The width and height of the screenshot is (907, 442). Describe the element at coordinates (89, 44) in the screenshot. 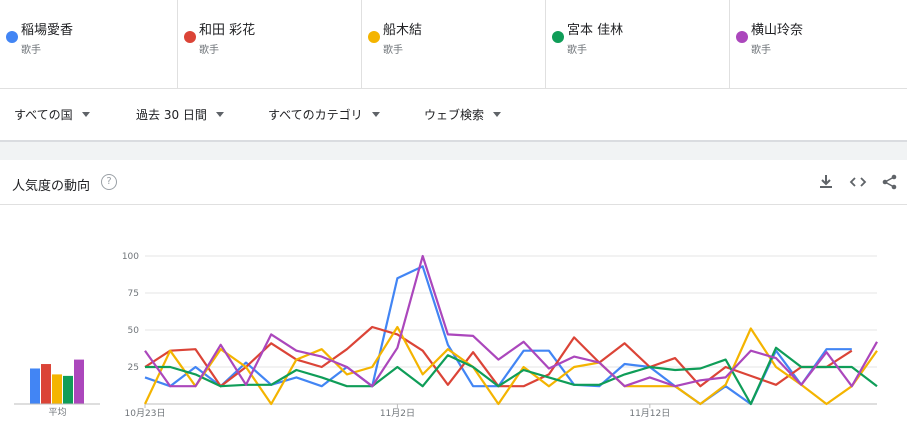

I see `term-card-1: 稲場愛香 歌手` at that location.